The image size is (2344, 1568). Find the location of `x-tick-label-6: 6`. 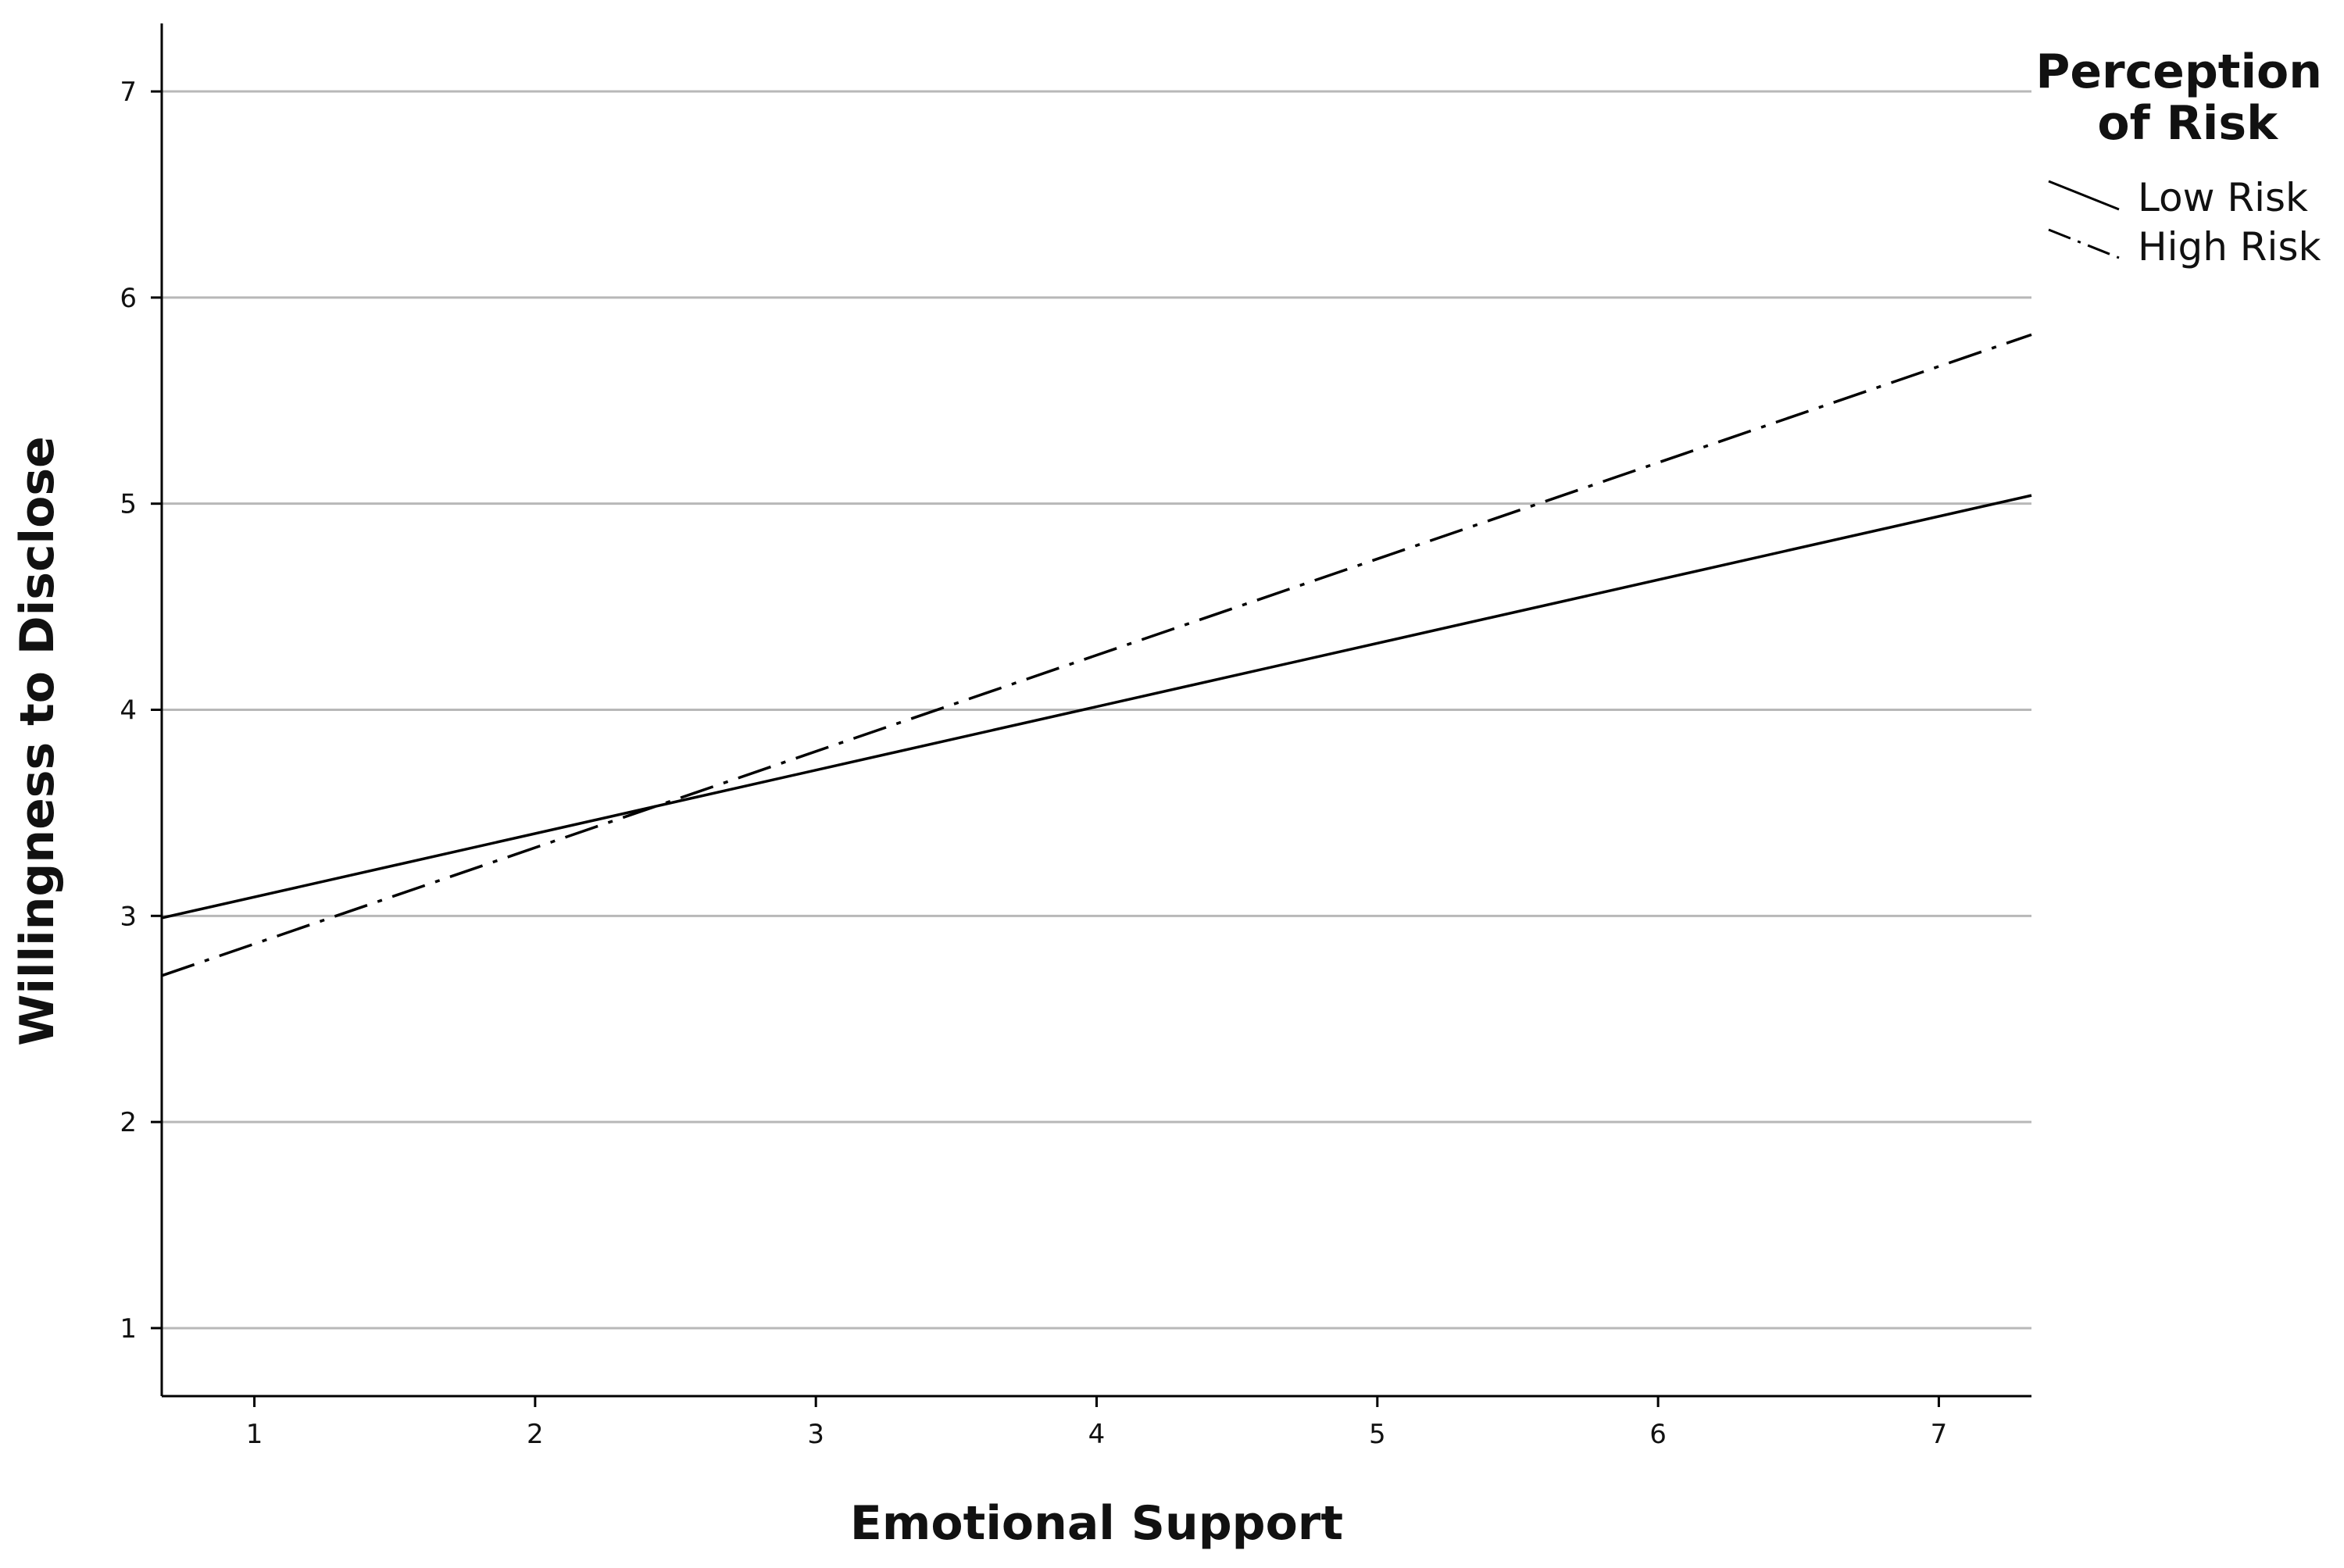

x-tick-label-6: 6 is located at coordinates (1658, 1434).